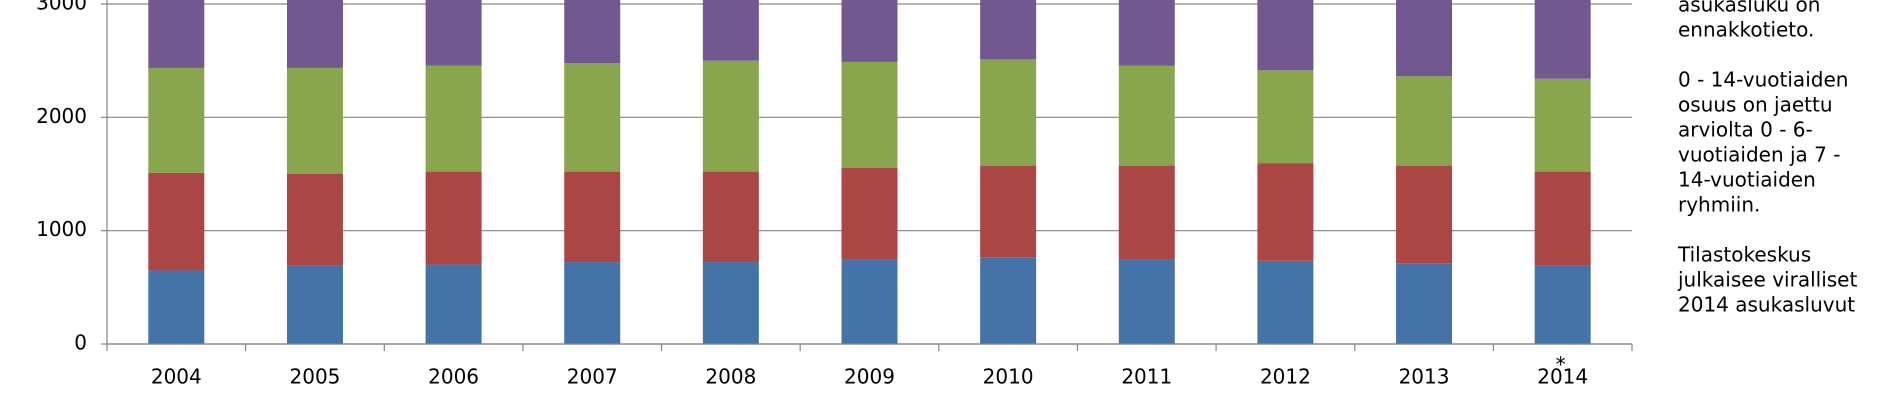 The width and height of the screenshot is (1890, 409). Describe the element at coordinates (1146, 377) in the screenshot. I see `x-tick-label: 2011` at that location.